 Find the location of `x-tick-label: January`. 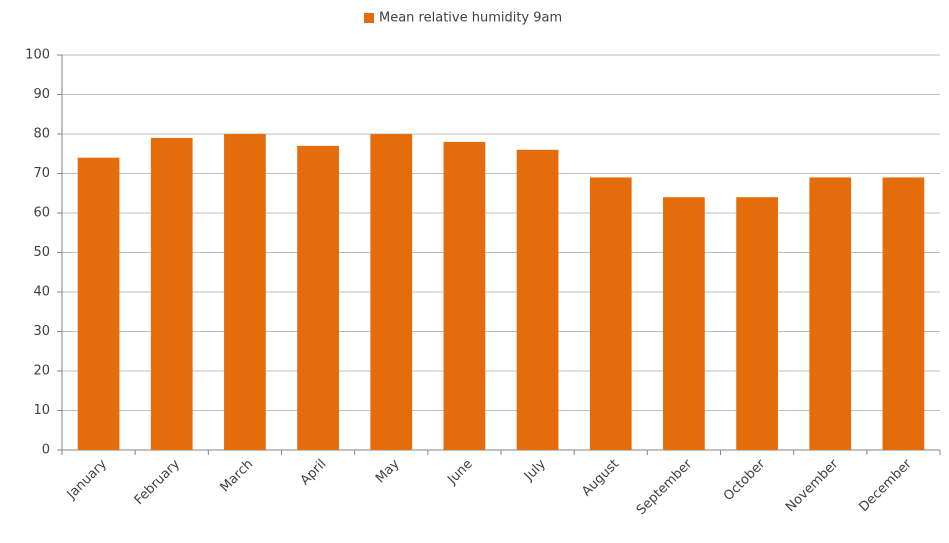

x-tick-label: January is located at coordinates (87, 479).